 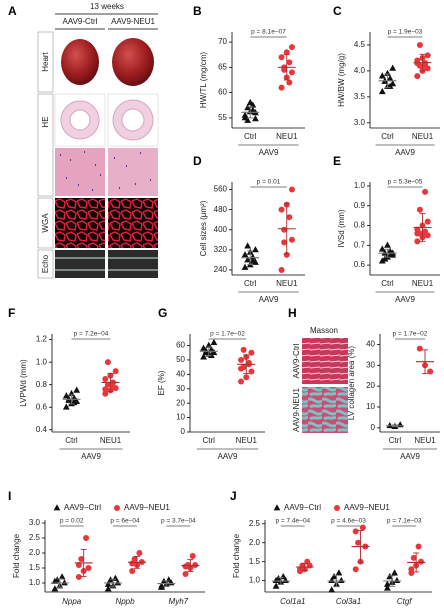 I want to click on y-tick-label: 3.0, so click(x=35, y=522).